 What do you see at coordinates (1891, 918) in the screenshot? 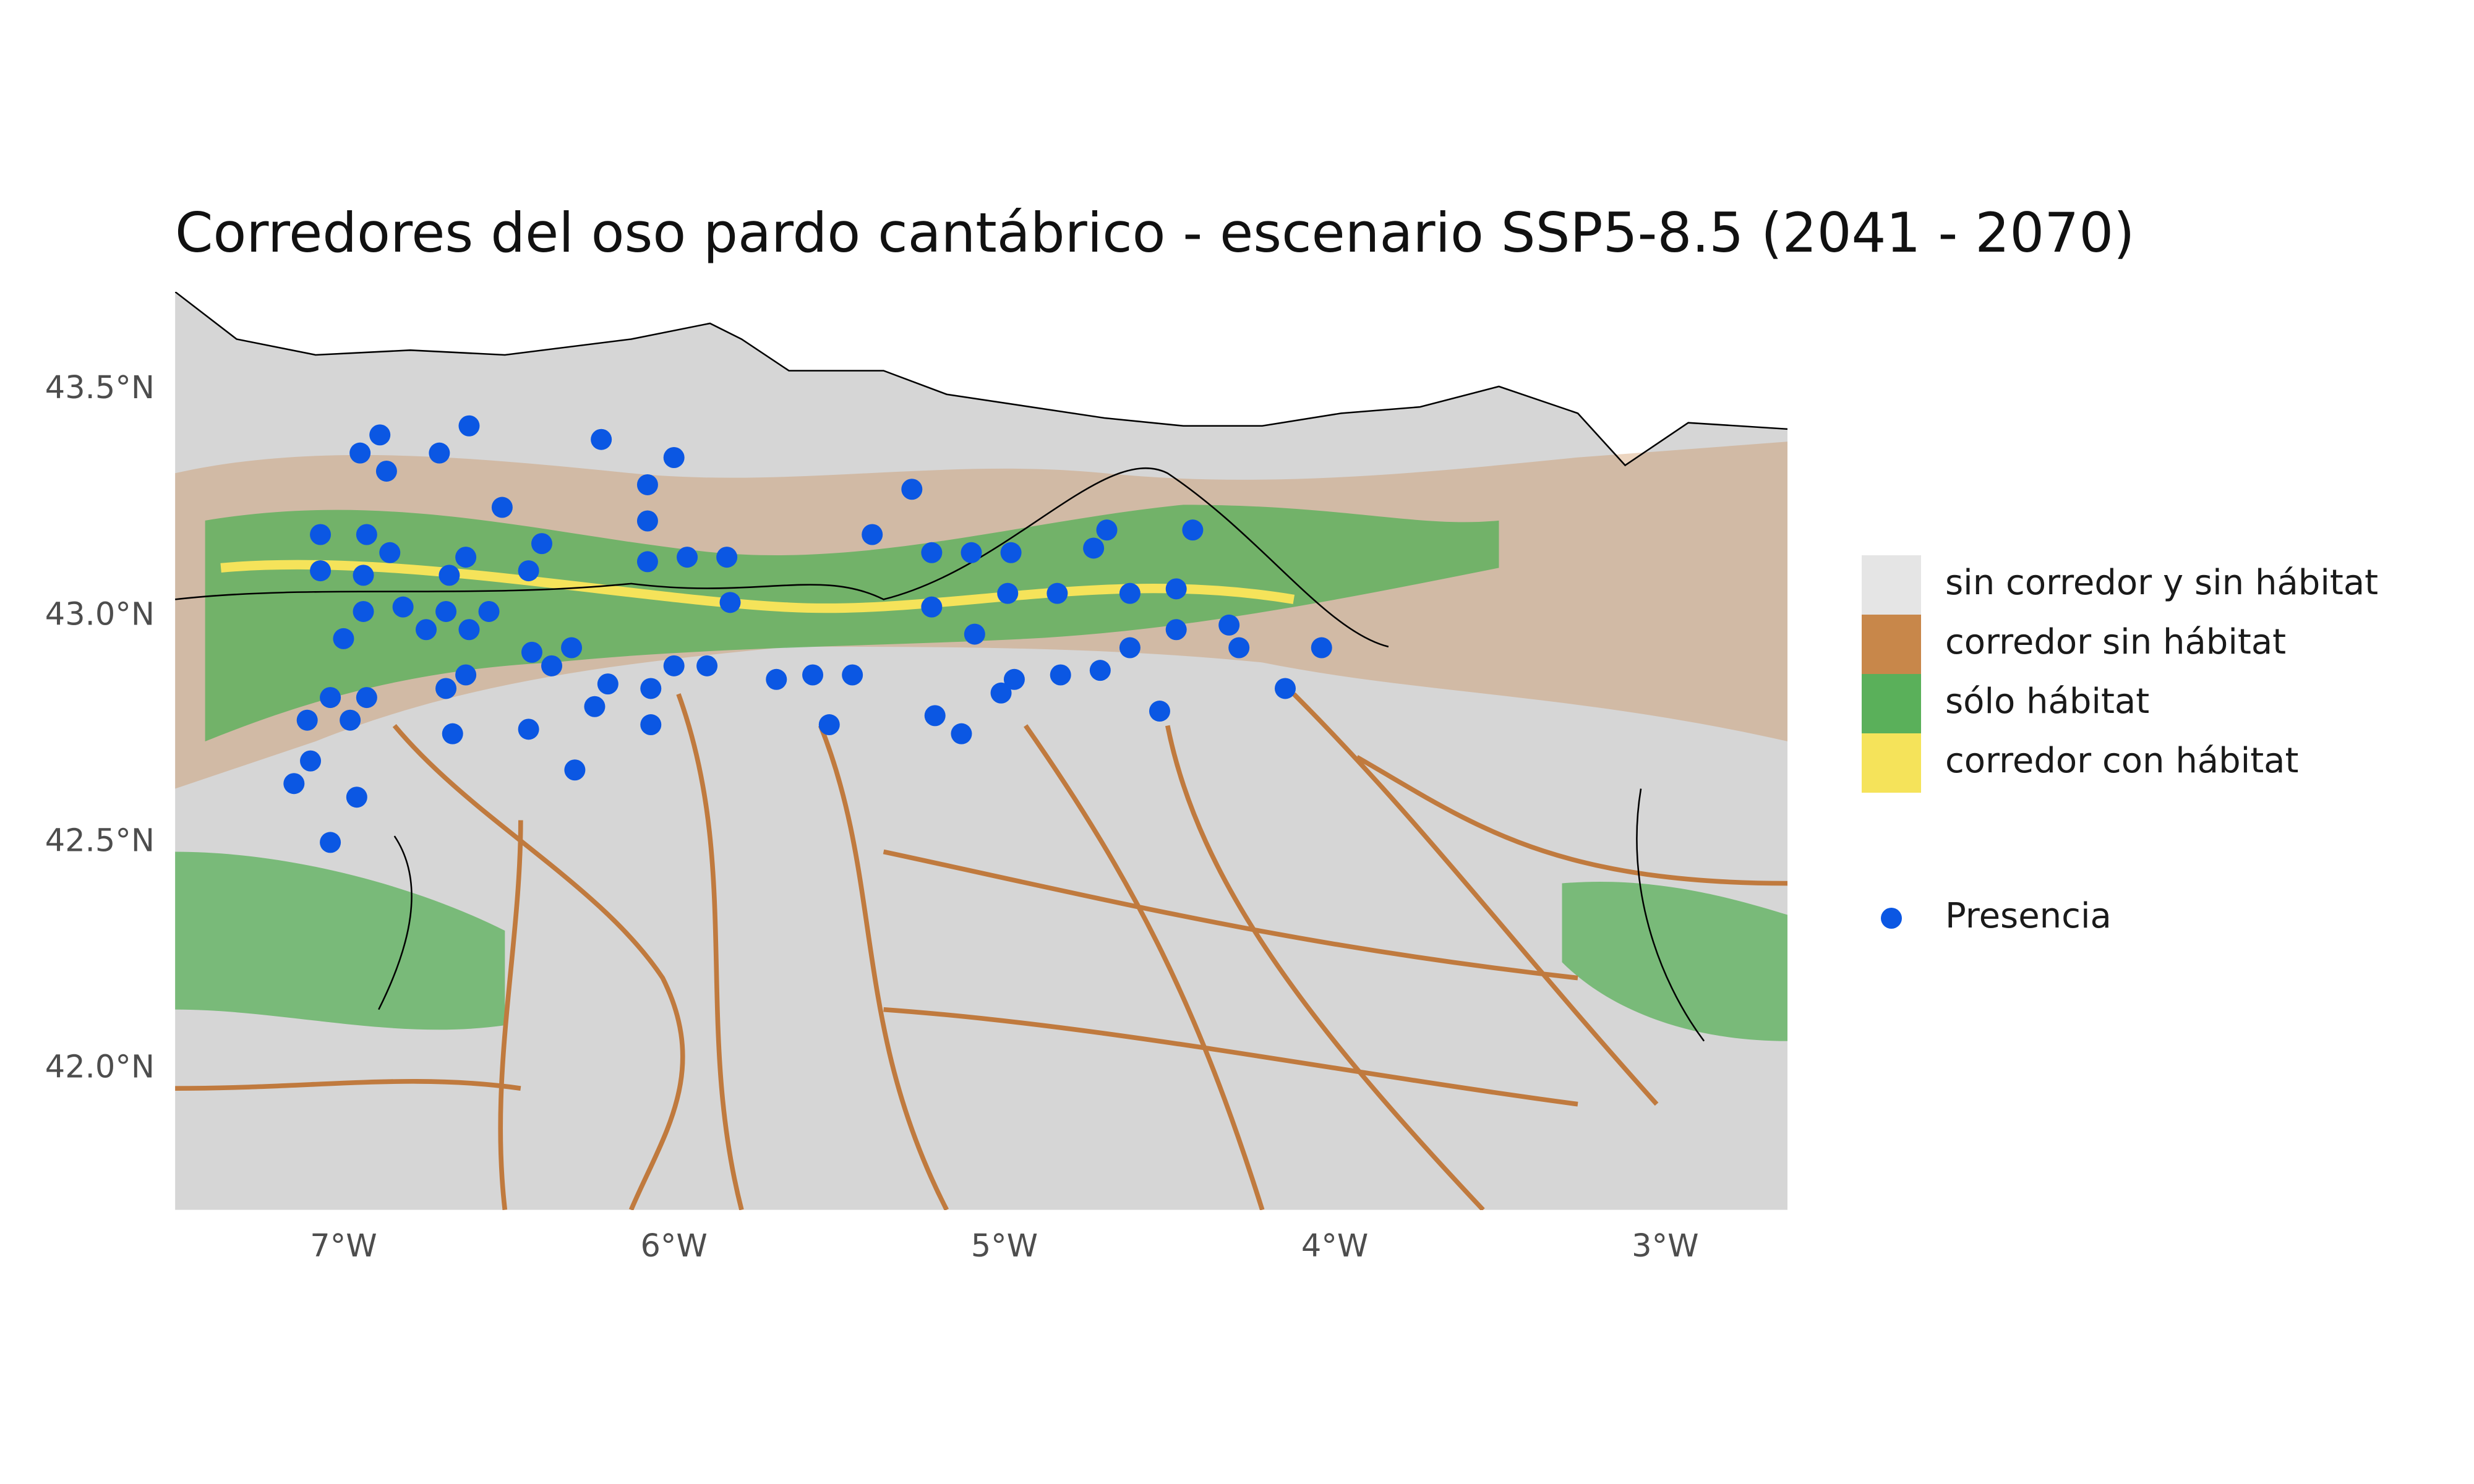
I see `legend-point` at bounding box center [1891, 918].